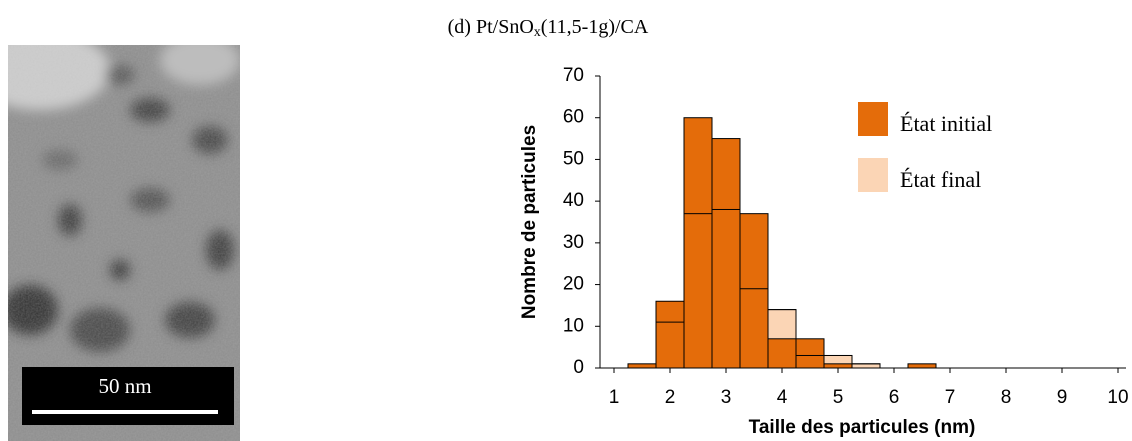  Describe the element at coordinates (573, 117) in the screenshot. I see `y-tick-label: 60` at that location.